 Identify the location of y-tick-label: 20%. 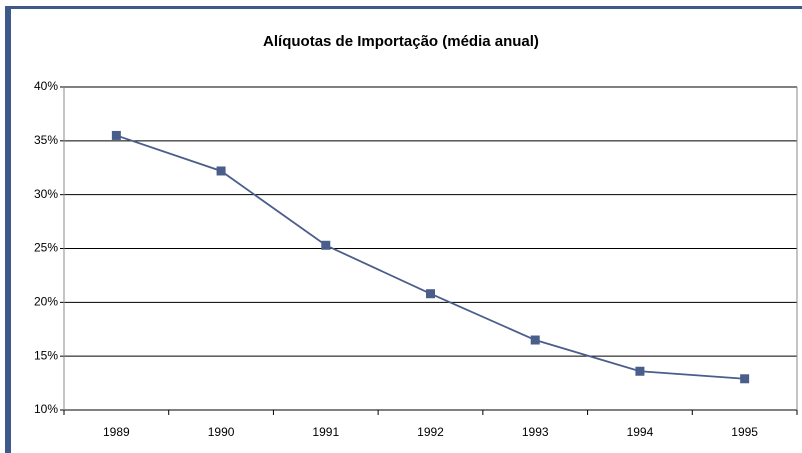
(46, 302).